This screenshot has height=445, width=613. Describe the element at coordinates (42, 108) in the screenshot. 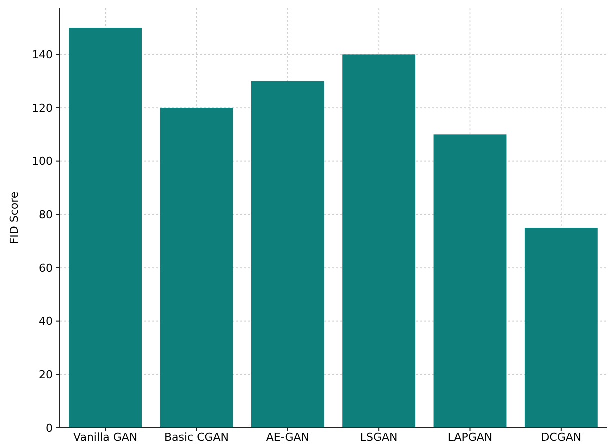

I see `y-tick-label: 120` at that location.